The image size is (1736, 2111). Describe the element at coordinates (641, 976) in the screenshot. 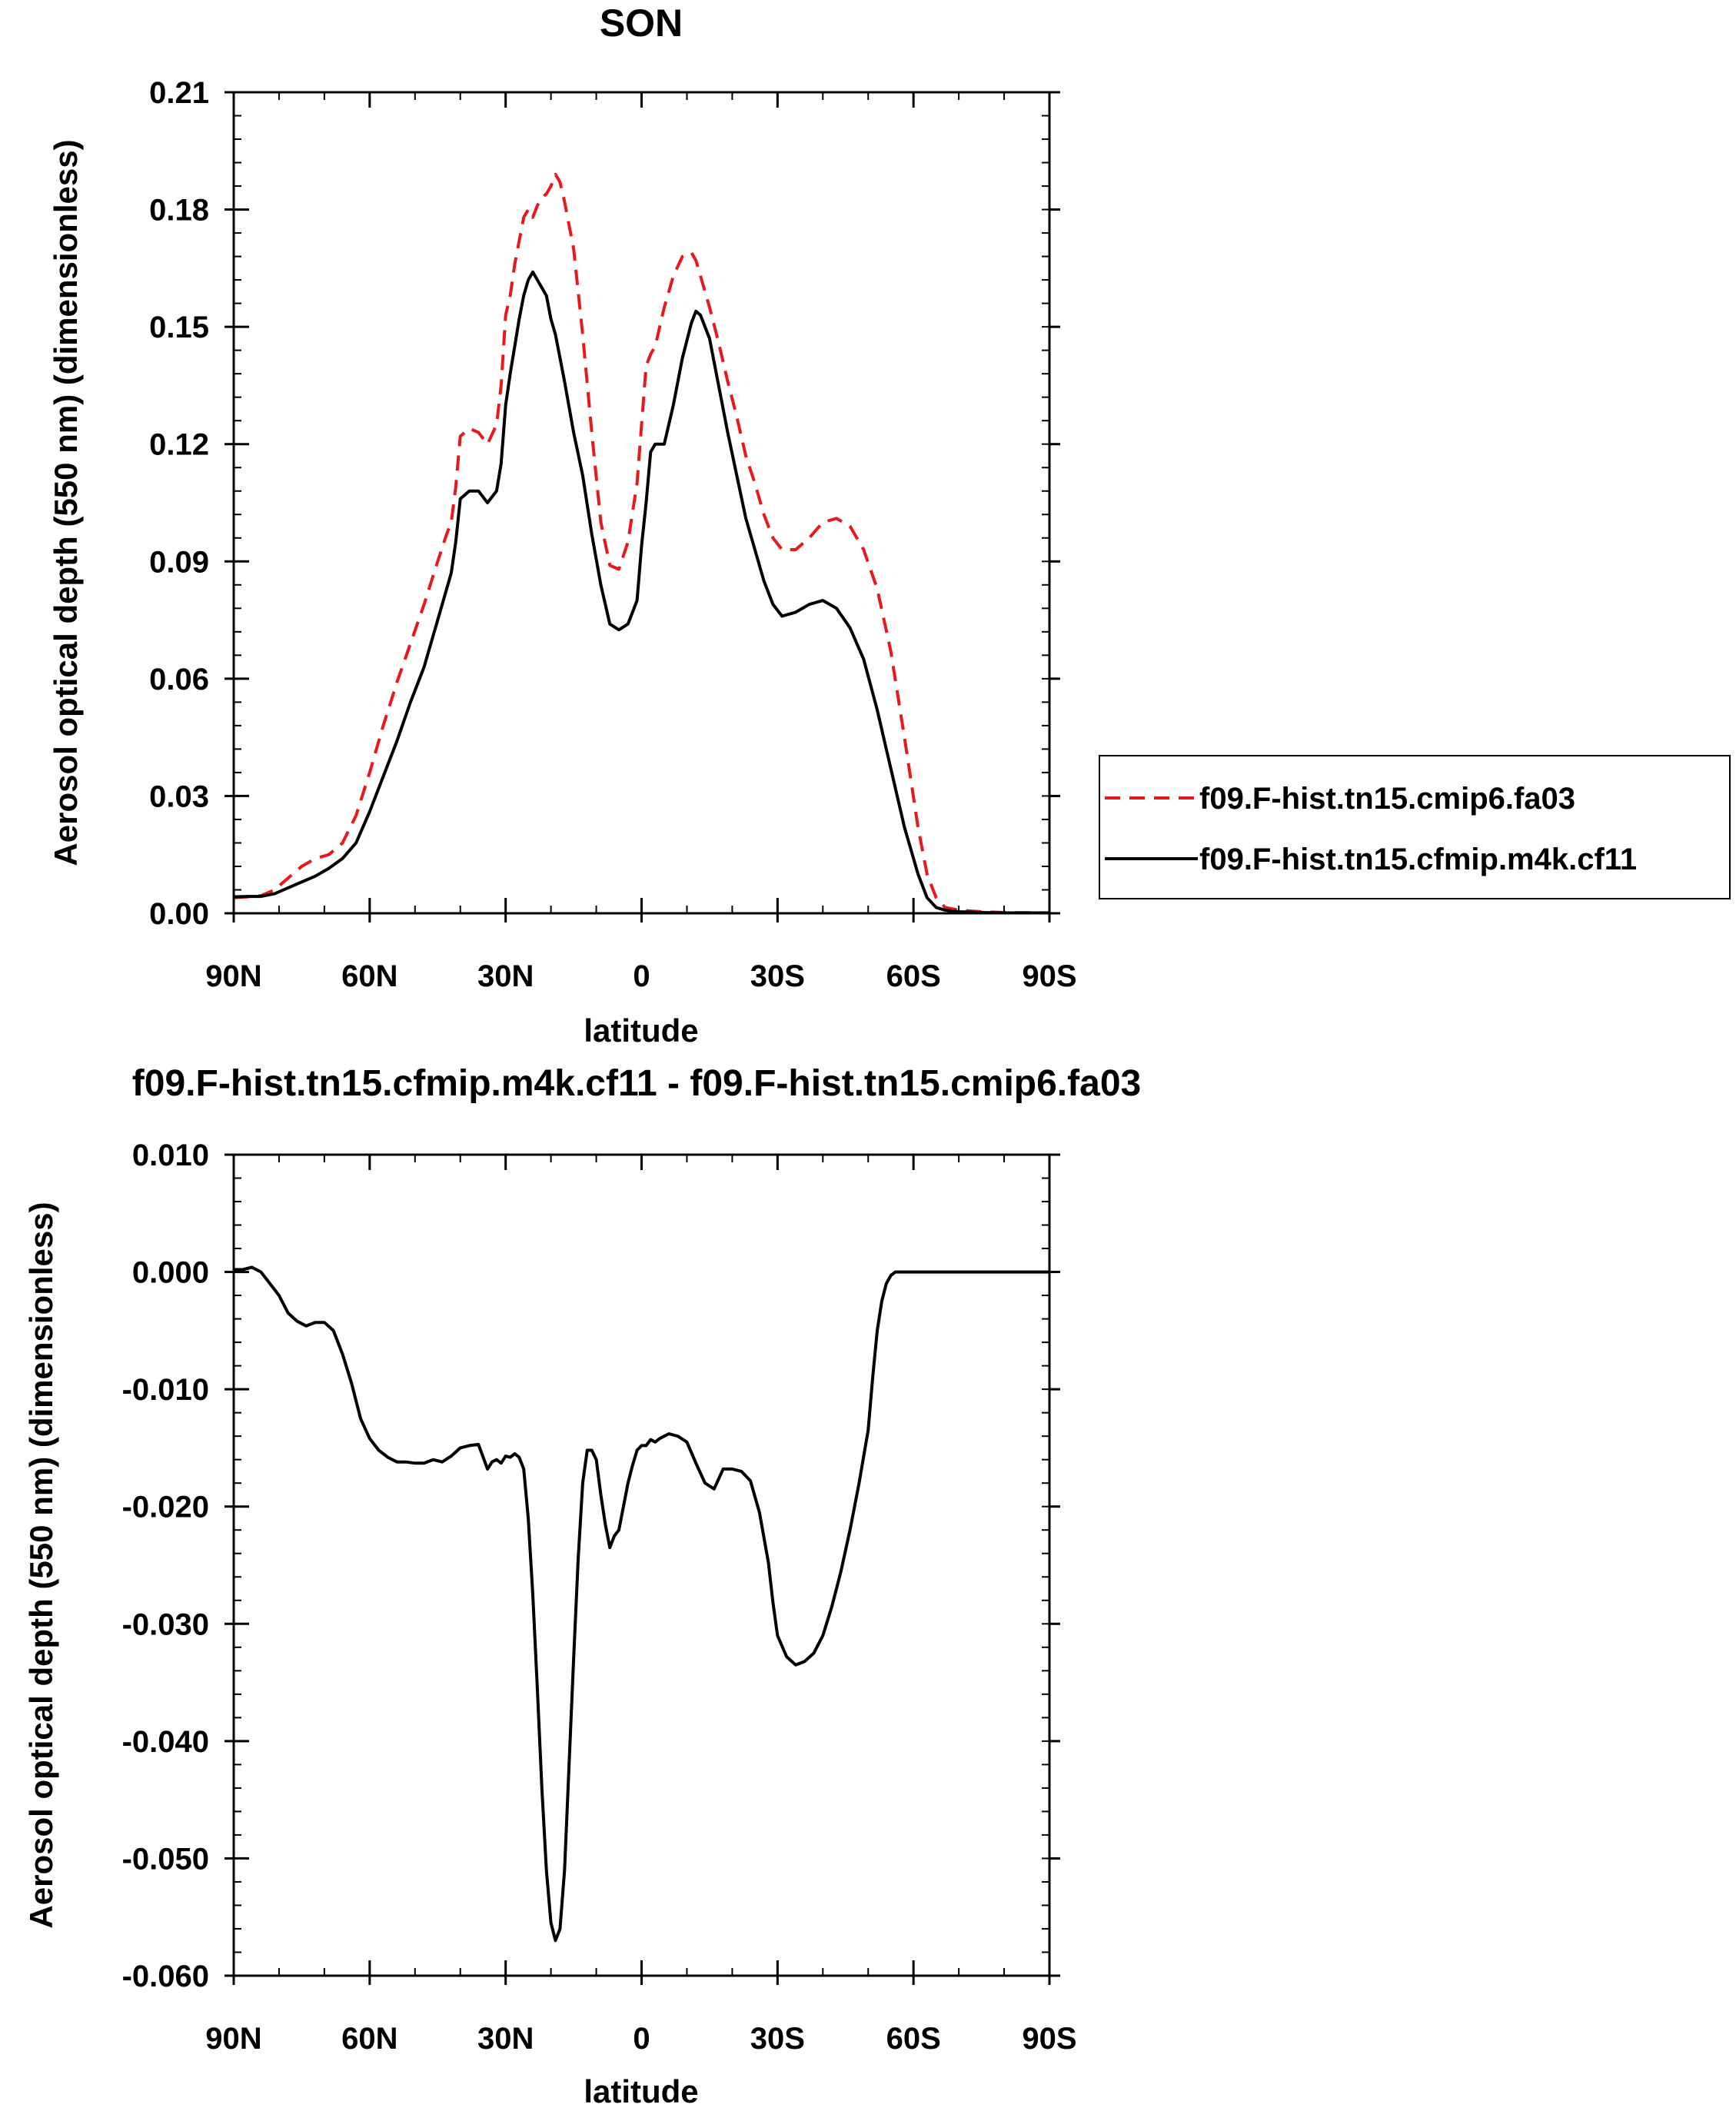

I see `top-x-tick-label: 0` at that location.